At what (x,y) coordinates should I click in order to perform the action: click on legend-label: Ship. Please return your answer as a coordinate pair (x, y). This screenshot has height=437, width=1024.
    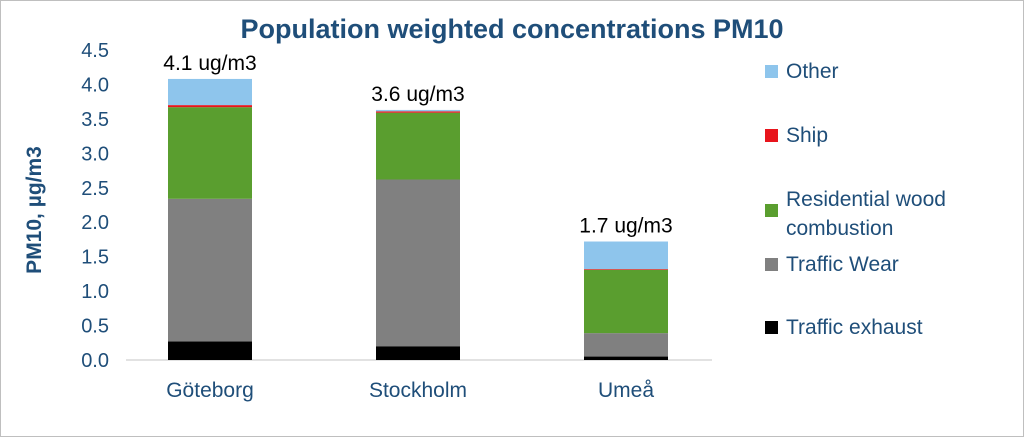
    Looking at the image, I should click on (807, 135).